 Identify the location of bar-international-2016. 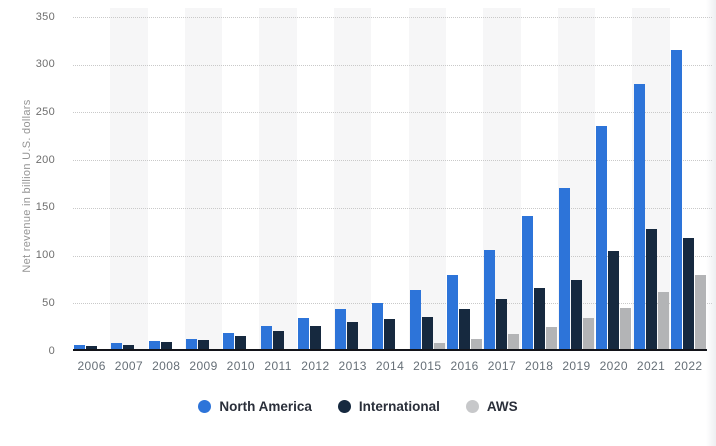
(465, 330).